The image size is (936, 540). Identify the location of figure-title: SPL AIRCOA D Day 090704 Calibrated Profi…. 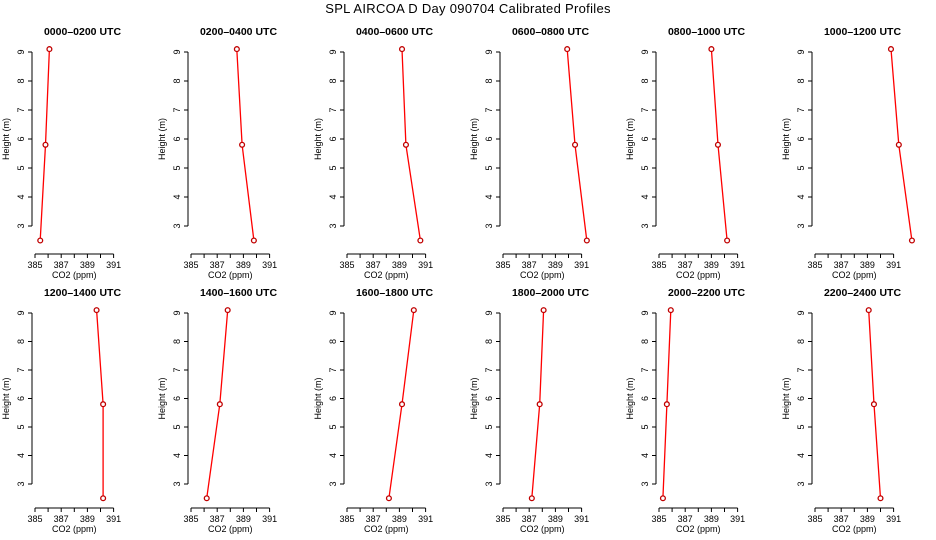
(468, 8).